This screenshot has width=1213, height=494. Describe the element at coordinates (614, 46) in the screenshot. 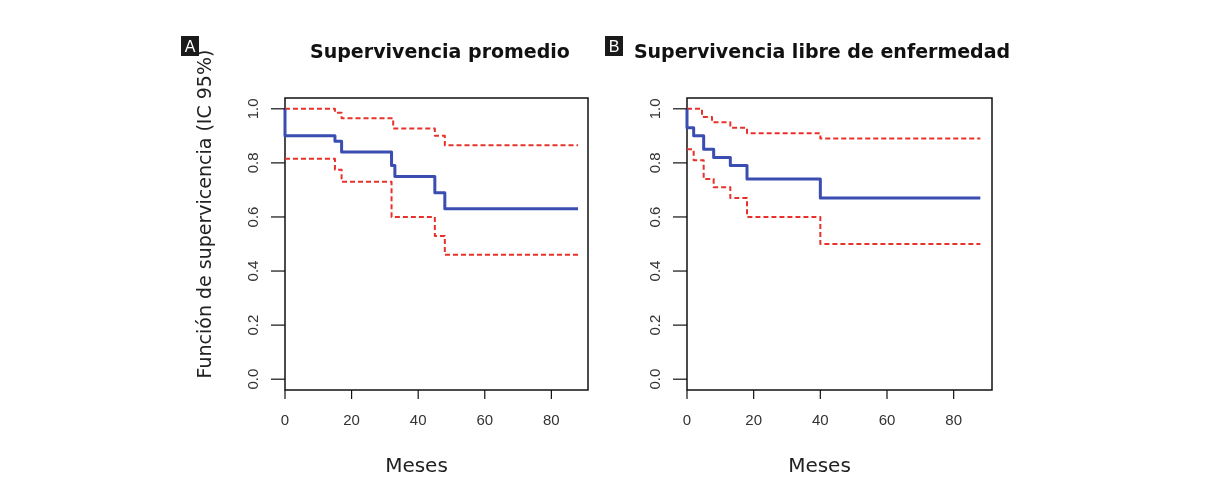

I see `text: B` at that location.